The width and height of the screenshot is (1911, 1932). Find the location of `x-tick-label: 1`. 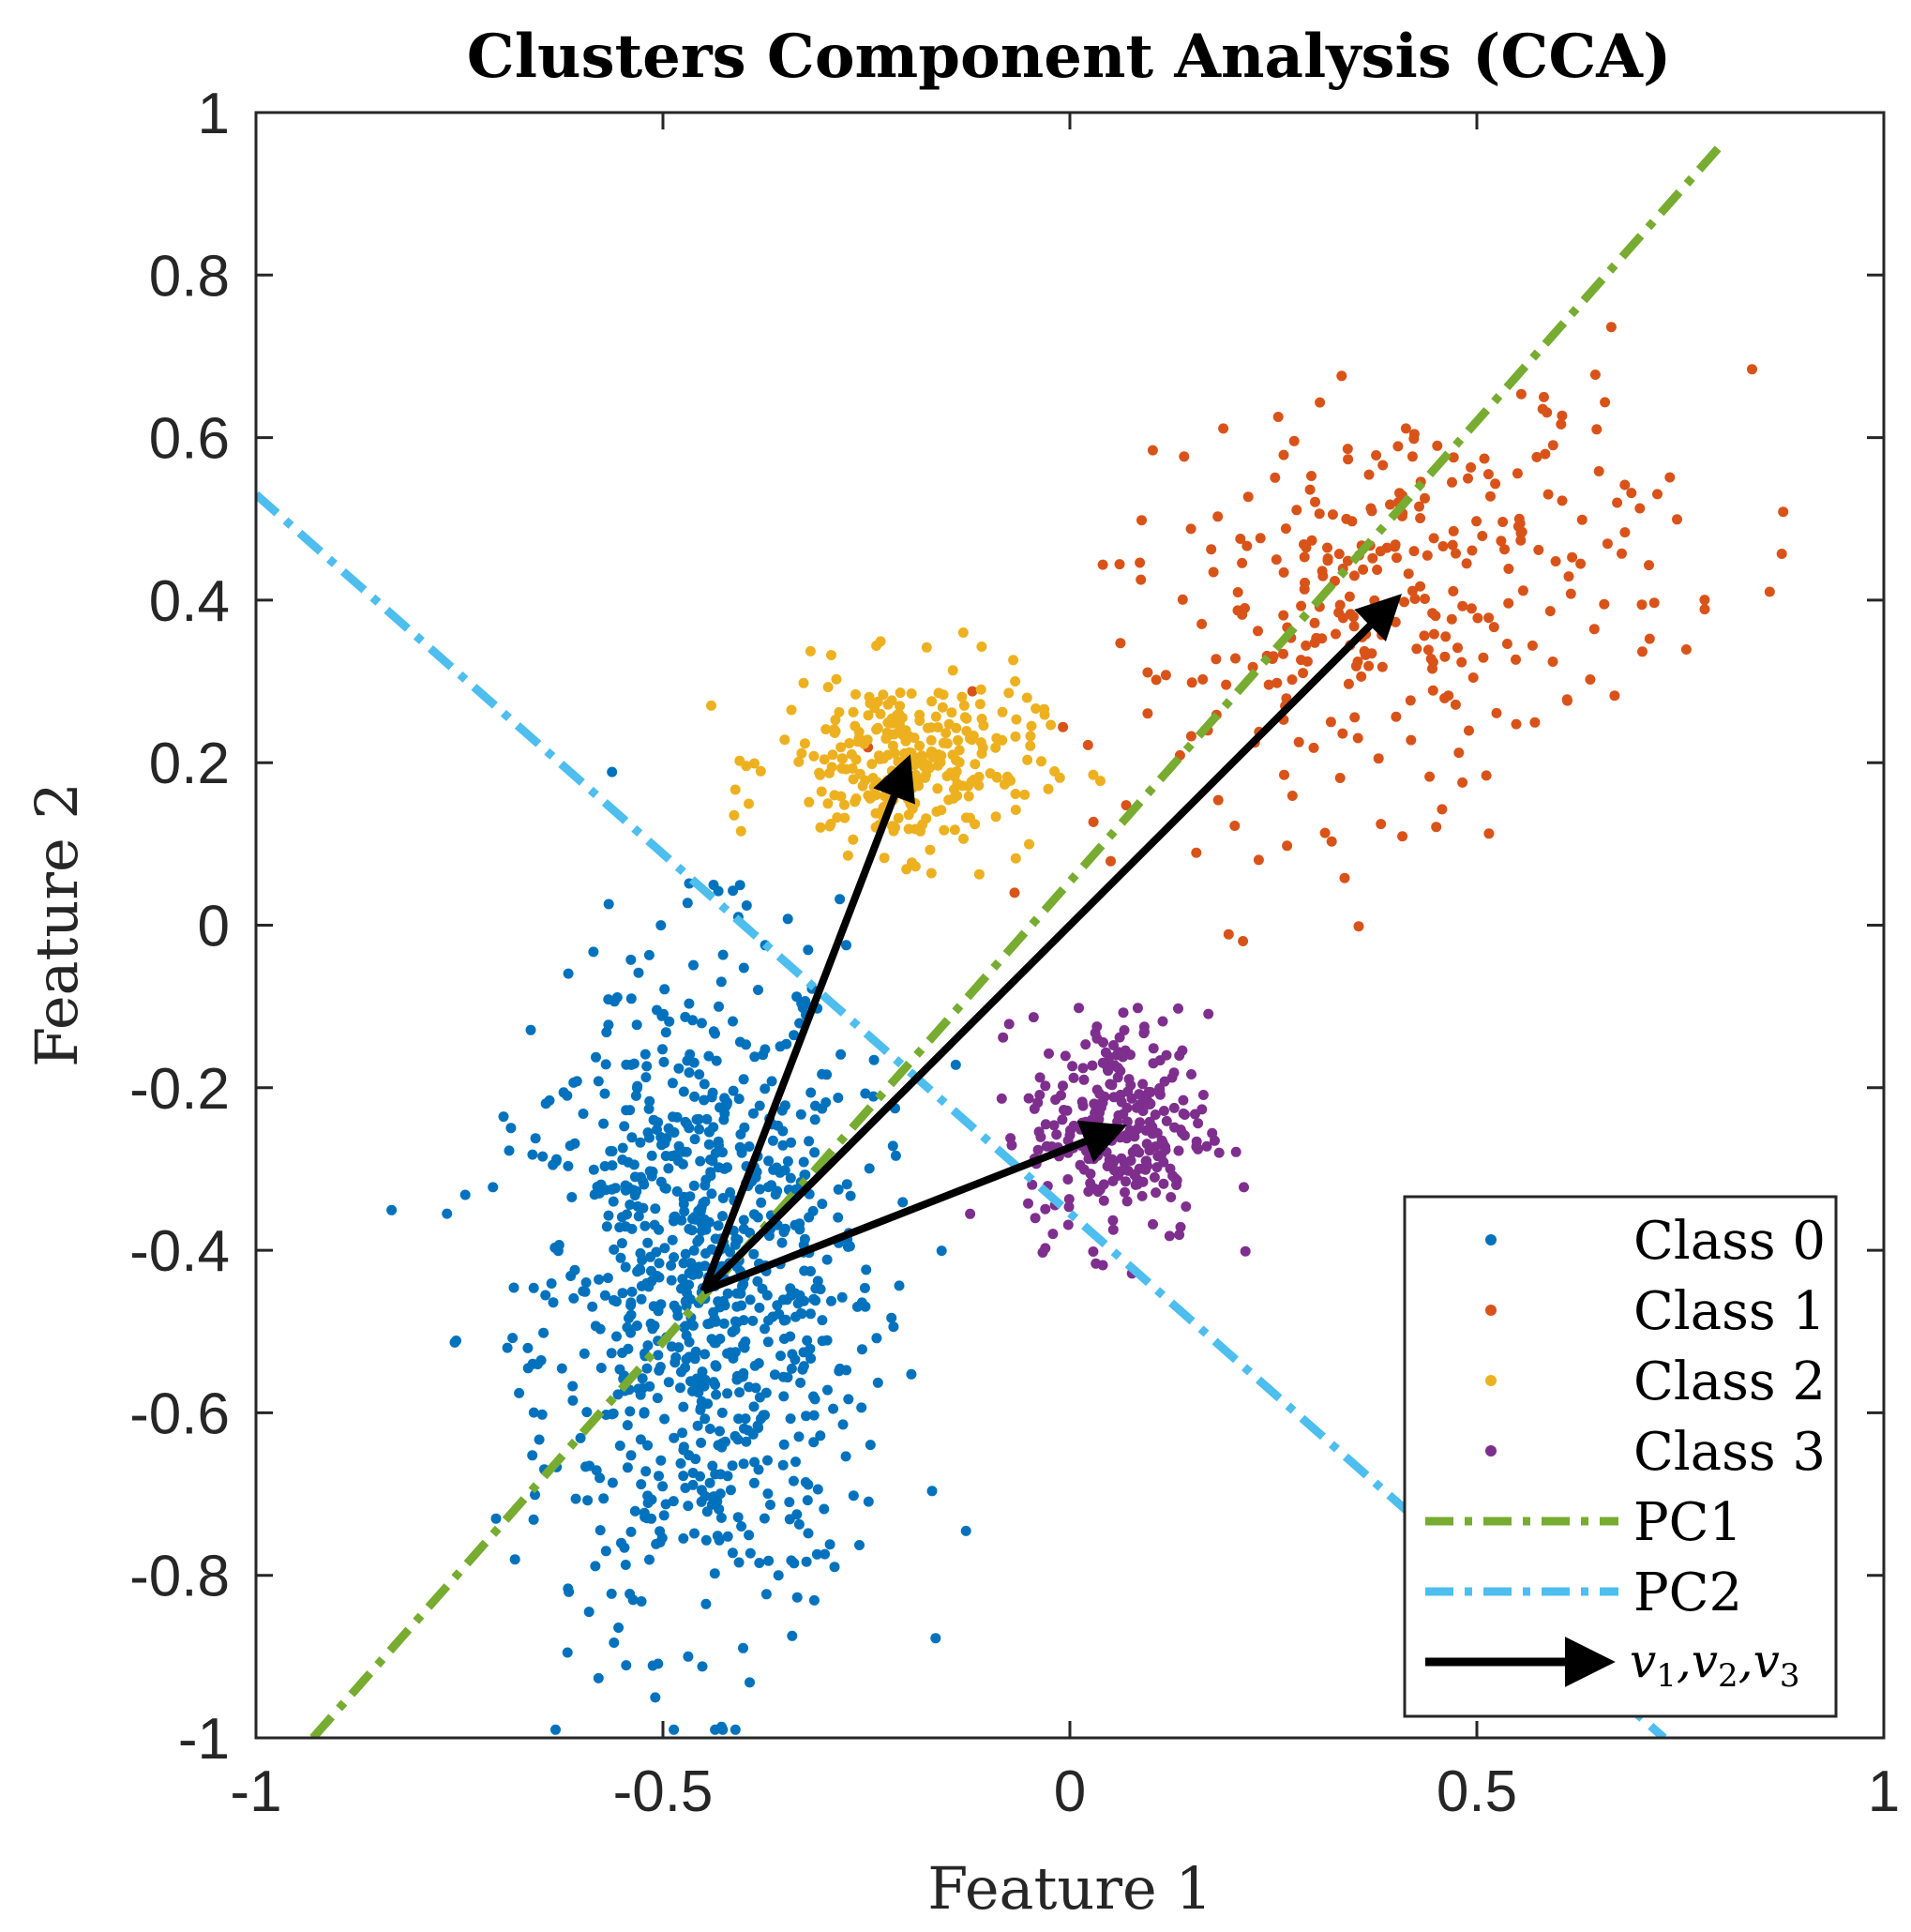

x-tick-label: 1 is located at coordinates (1884, 1791).